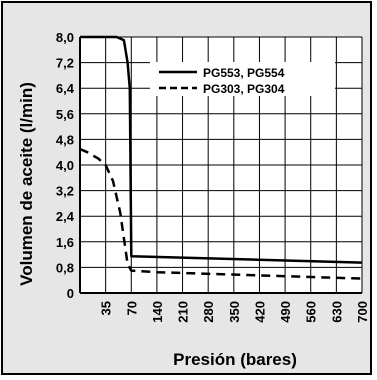  I want to click on y-tick-label: 1,6, so click(65, 242).